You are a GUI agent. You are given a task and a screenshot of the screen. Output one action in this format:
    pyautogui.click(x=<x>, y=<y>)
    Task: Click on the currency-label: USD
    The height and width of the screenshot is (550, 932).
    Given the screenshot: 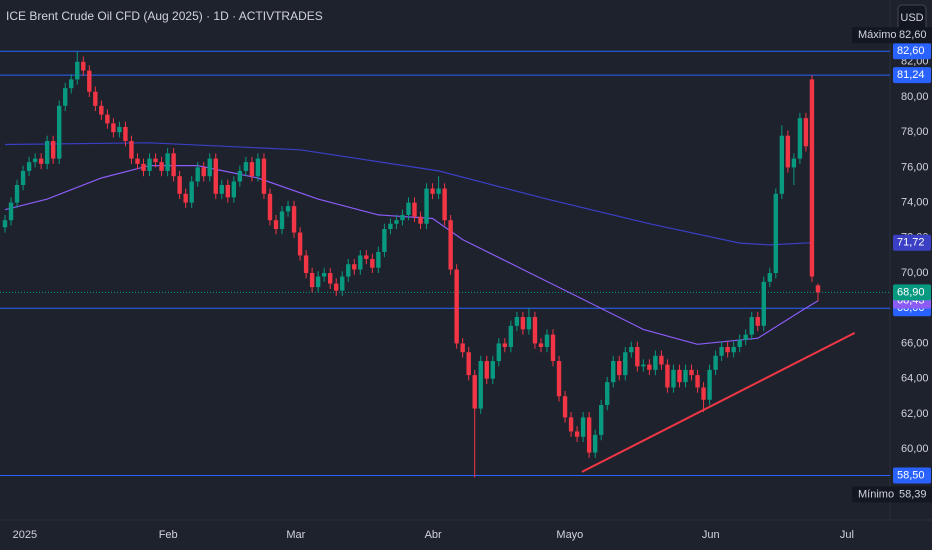 What is the action you would take?
    pyautogui.click(x=911, y=18)
    